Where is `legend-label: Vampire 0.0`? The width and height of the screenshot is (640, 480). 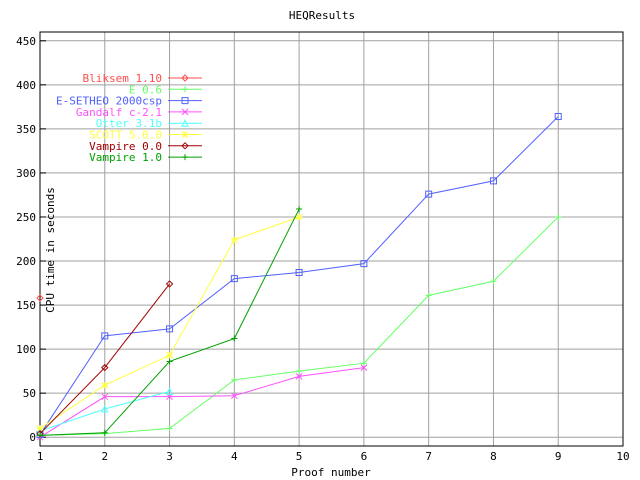 legend-label: Vampire 0.0 is located at coordinates (125, 146).